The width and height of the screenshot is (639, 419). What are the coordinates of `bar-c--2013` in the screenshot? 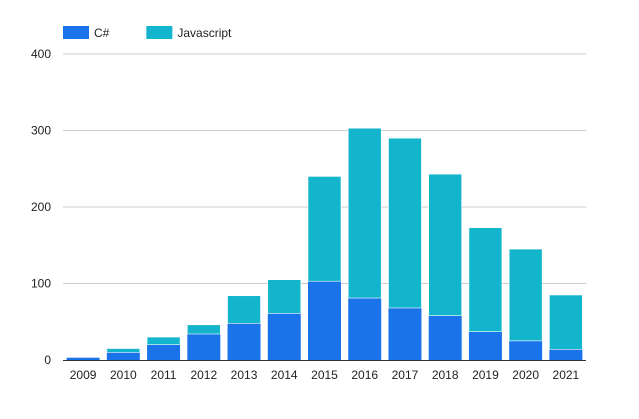 It's located at (244, 341).